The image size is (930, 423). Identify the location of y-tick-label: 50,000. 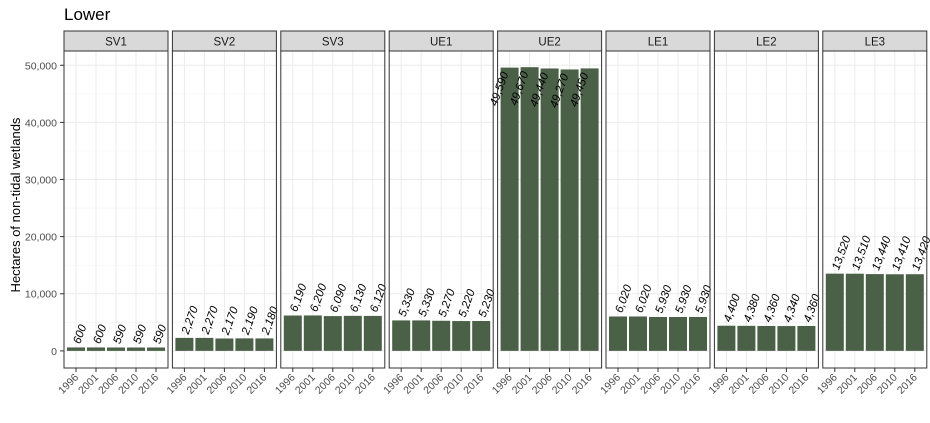
(41, 66).